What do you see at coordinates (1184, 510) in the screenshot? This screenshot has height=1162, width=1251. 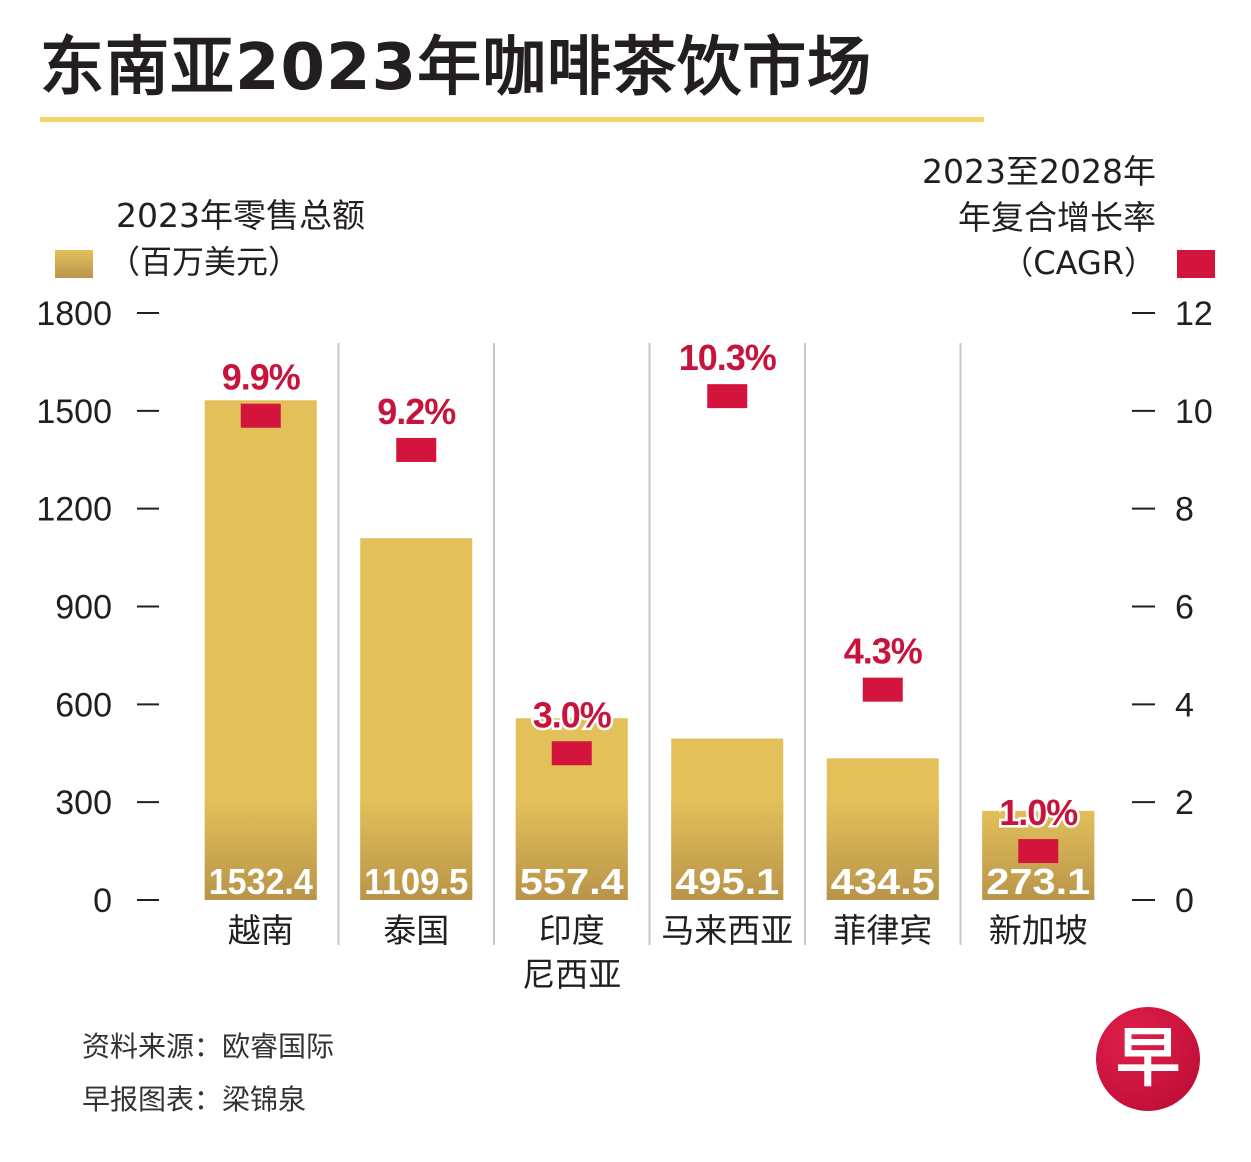 I see `right-axis-tick-label: 8` at bounding box center [1184, 510].